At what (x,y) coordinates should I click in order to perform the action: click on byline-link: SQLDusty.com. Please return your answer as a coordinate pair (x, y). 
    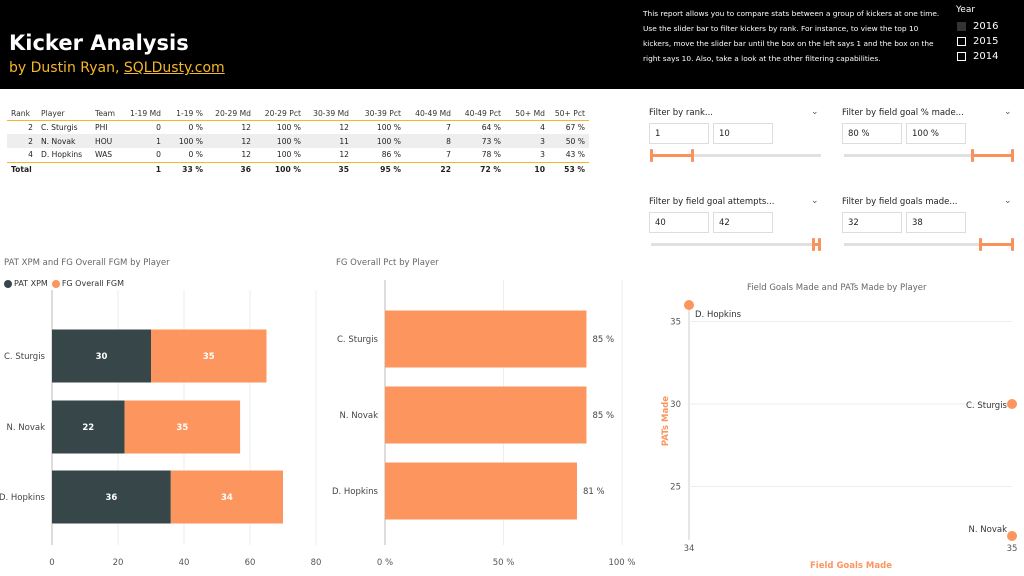
    Looking at the image, I should click on (174, 68).